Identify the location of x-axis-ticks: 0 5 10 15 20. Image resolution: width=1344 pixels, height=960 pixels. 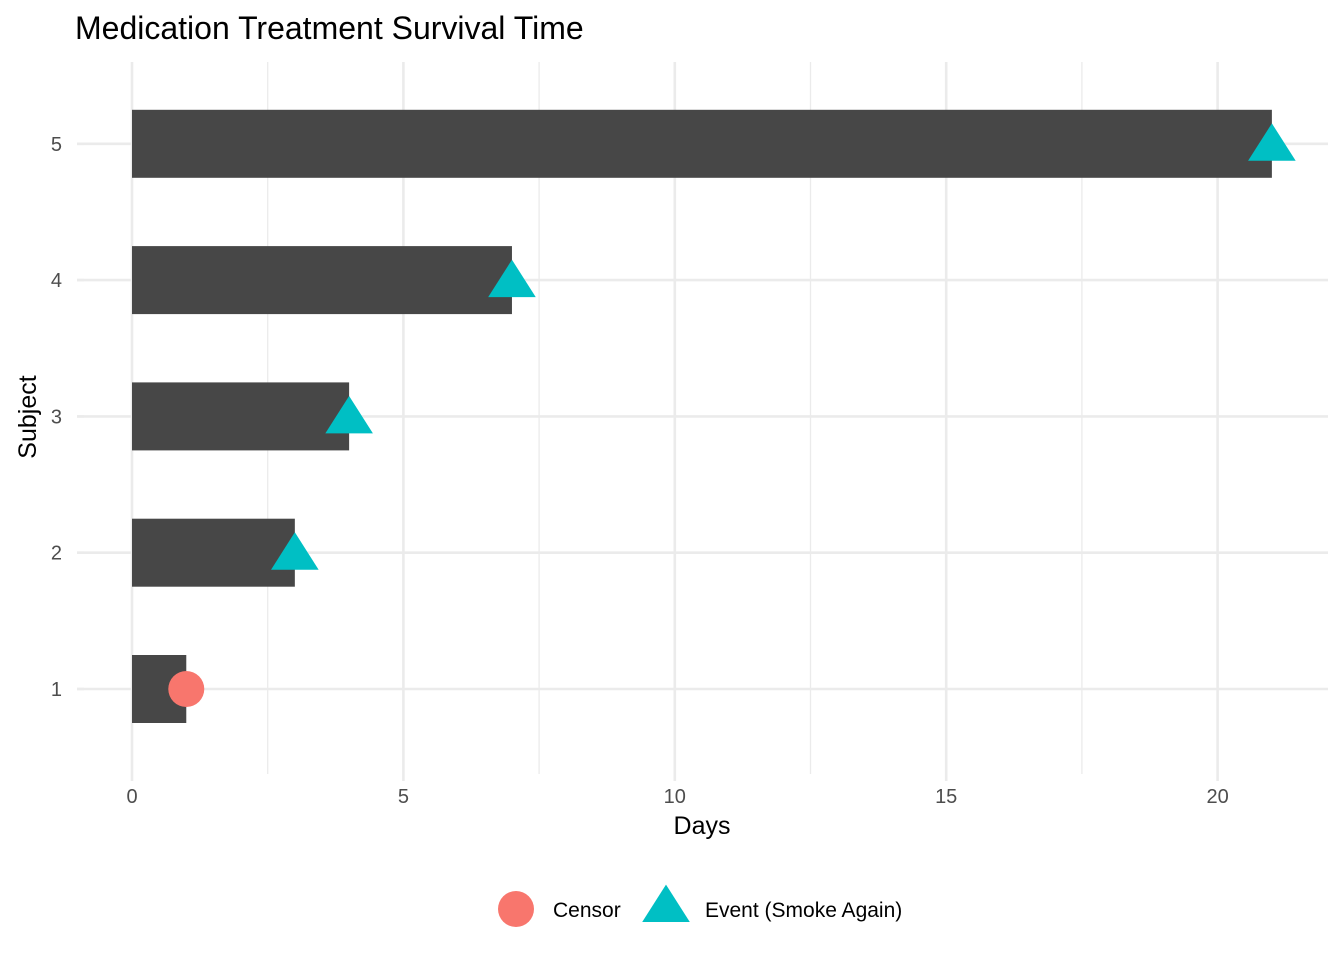
(677, 791).